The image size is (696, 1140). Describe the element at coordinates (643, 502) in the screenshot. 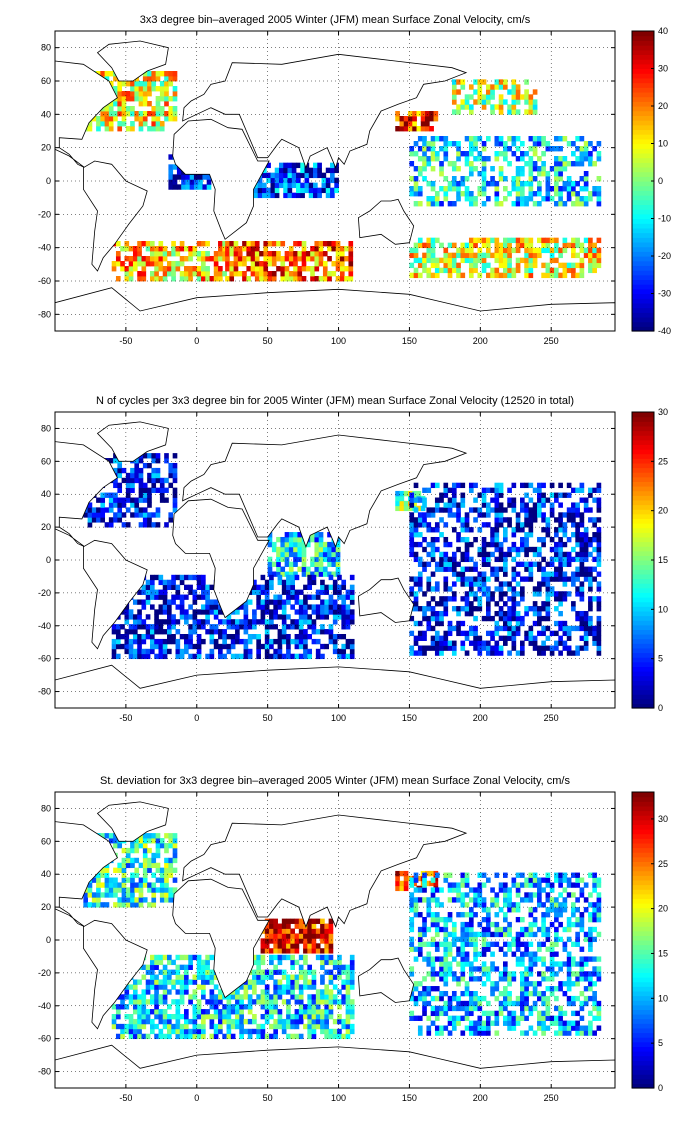

I see `colorbar-segment` at that location.